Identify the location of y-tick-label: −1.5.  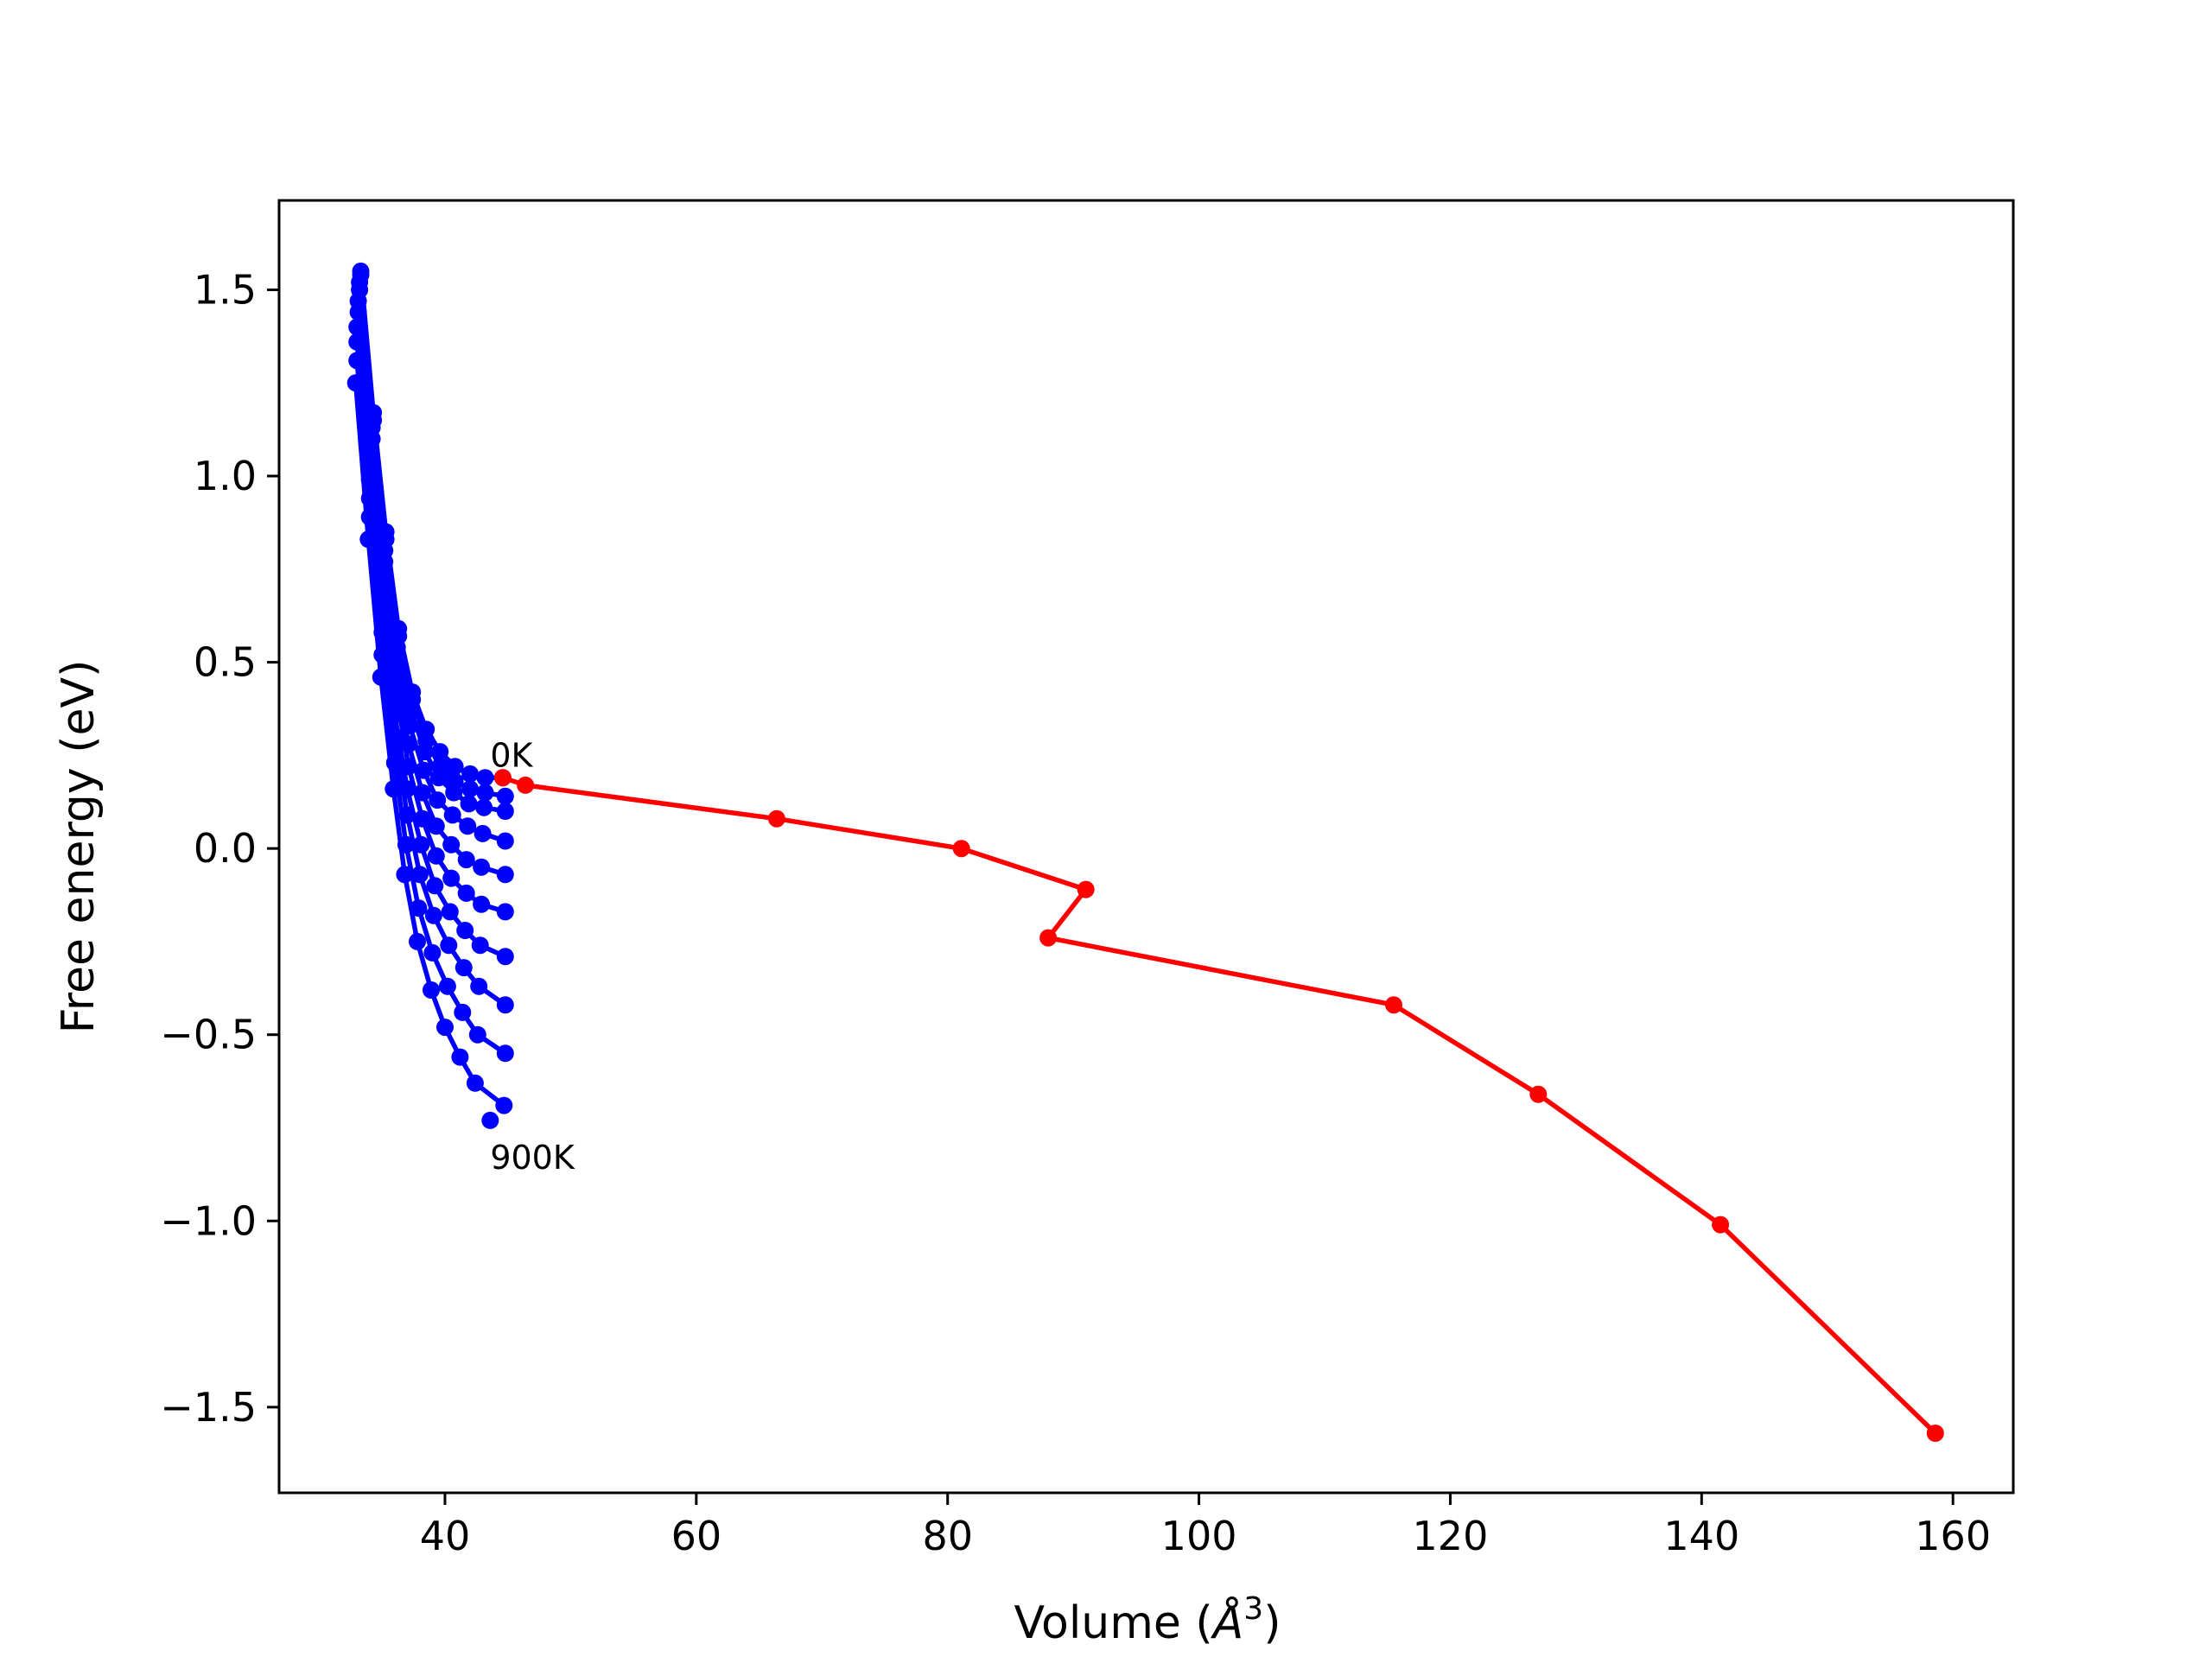
(208, 1408).